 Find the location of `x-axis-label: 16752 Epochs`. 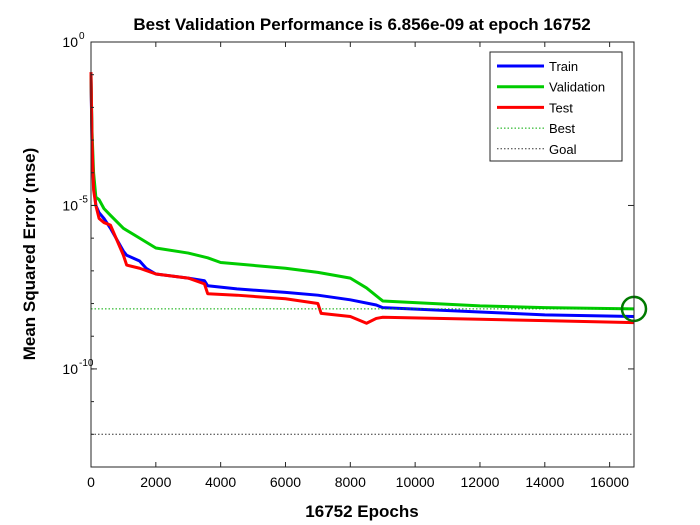

x-axis-label: 16752 Epochs is located at coordinates (361, 511).